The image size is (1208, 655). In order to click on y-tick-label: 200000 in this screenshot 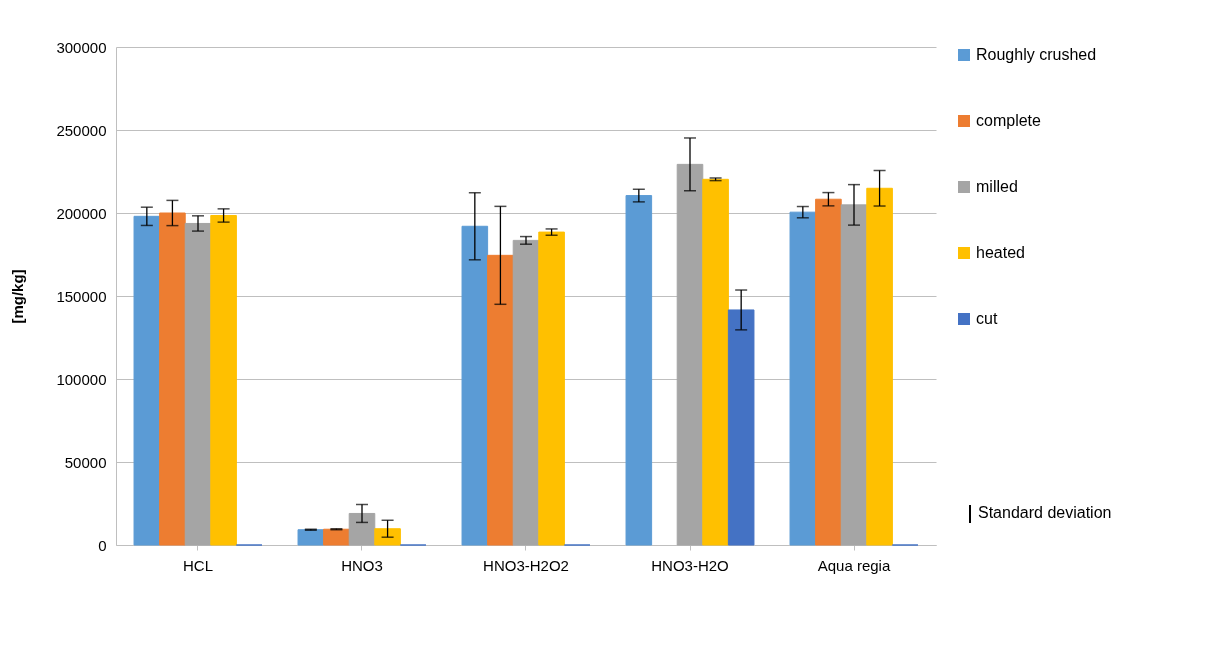, I will do `click(81, 213)`.